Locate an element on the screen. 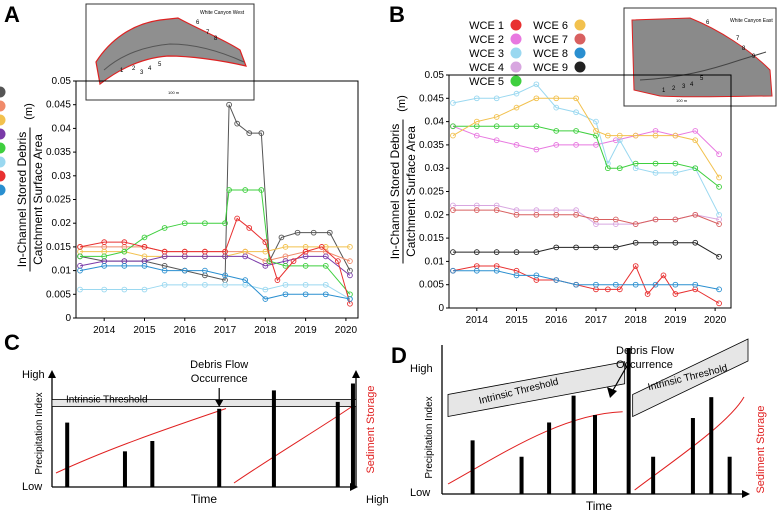 This screenshot has height=513, width=782. inset-number: 4 is located at coordinates (150, 69).